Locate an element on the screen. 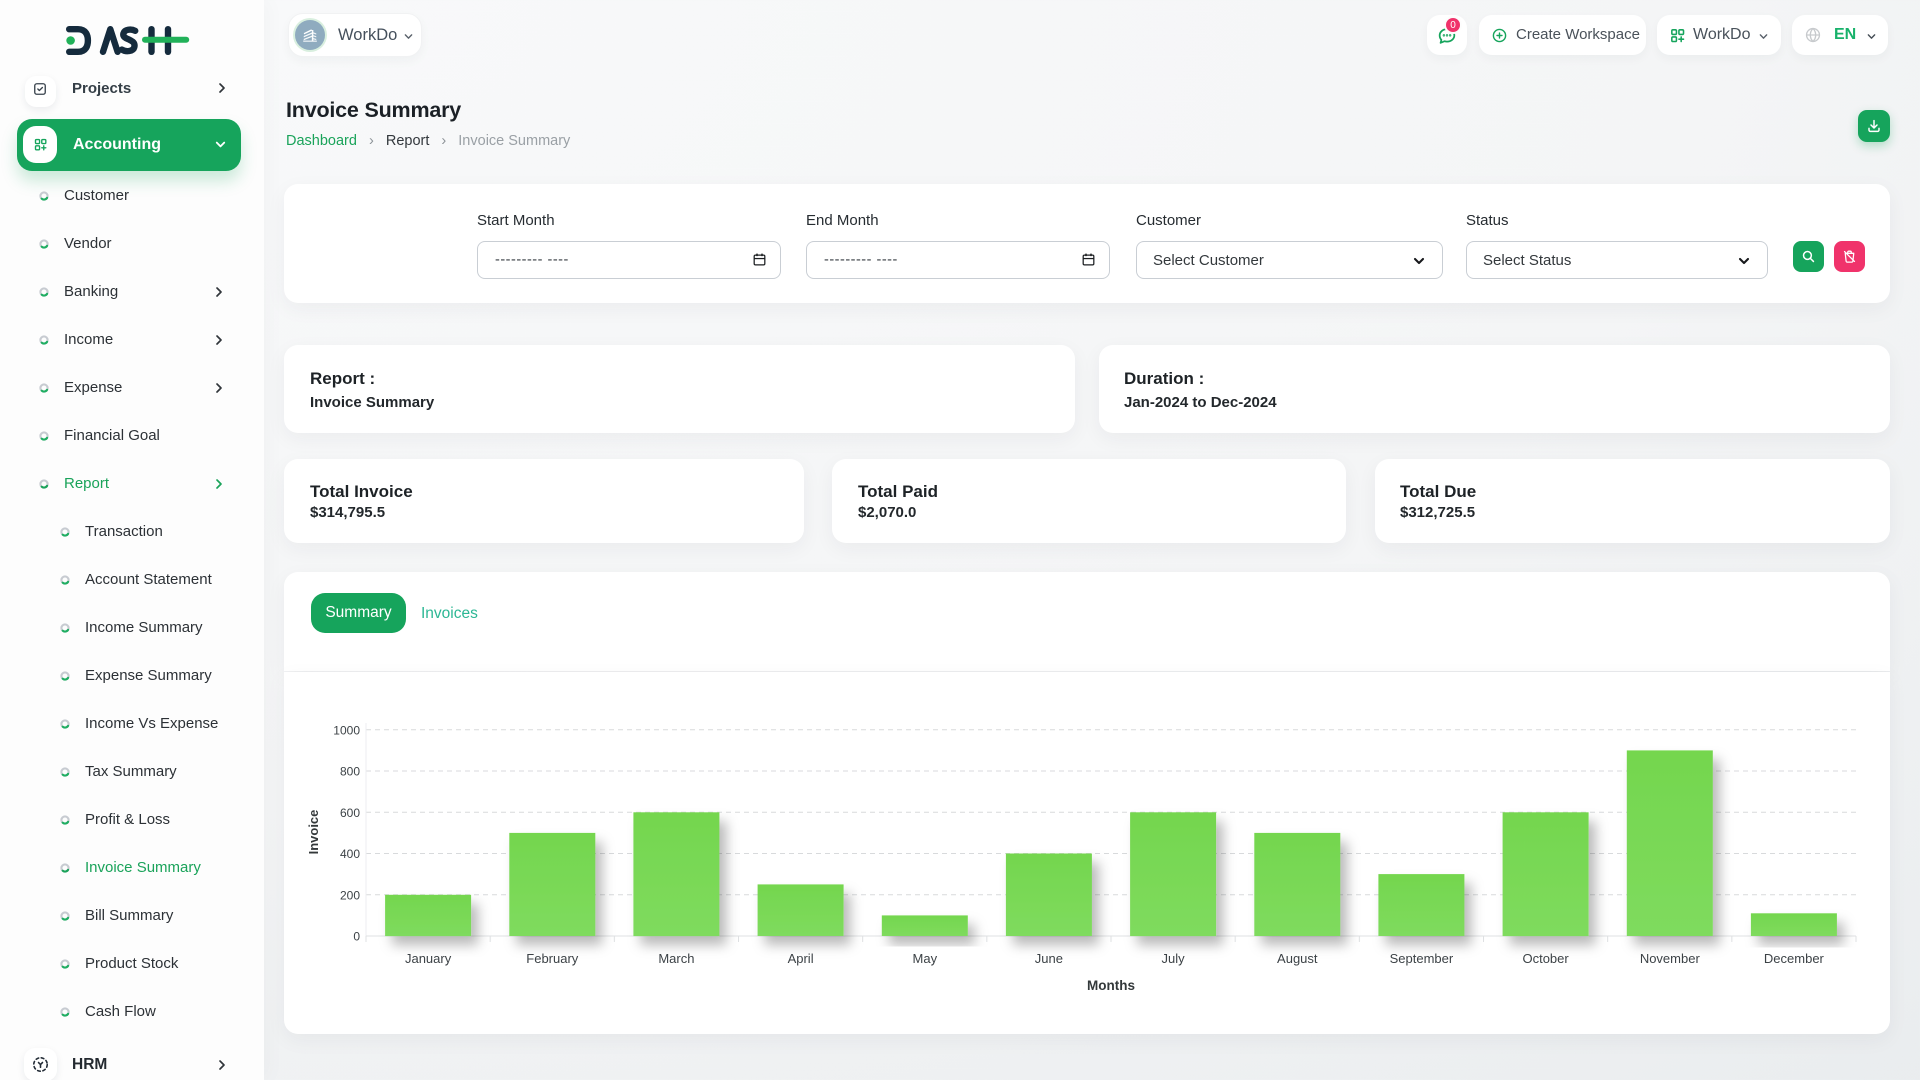 The width and height of the screenshot is (1920, 1080). svg-text: January is located at coordinates (428, 958).